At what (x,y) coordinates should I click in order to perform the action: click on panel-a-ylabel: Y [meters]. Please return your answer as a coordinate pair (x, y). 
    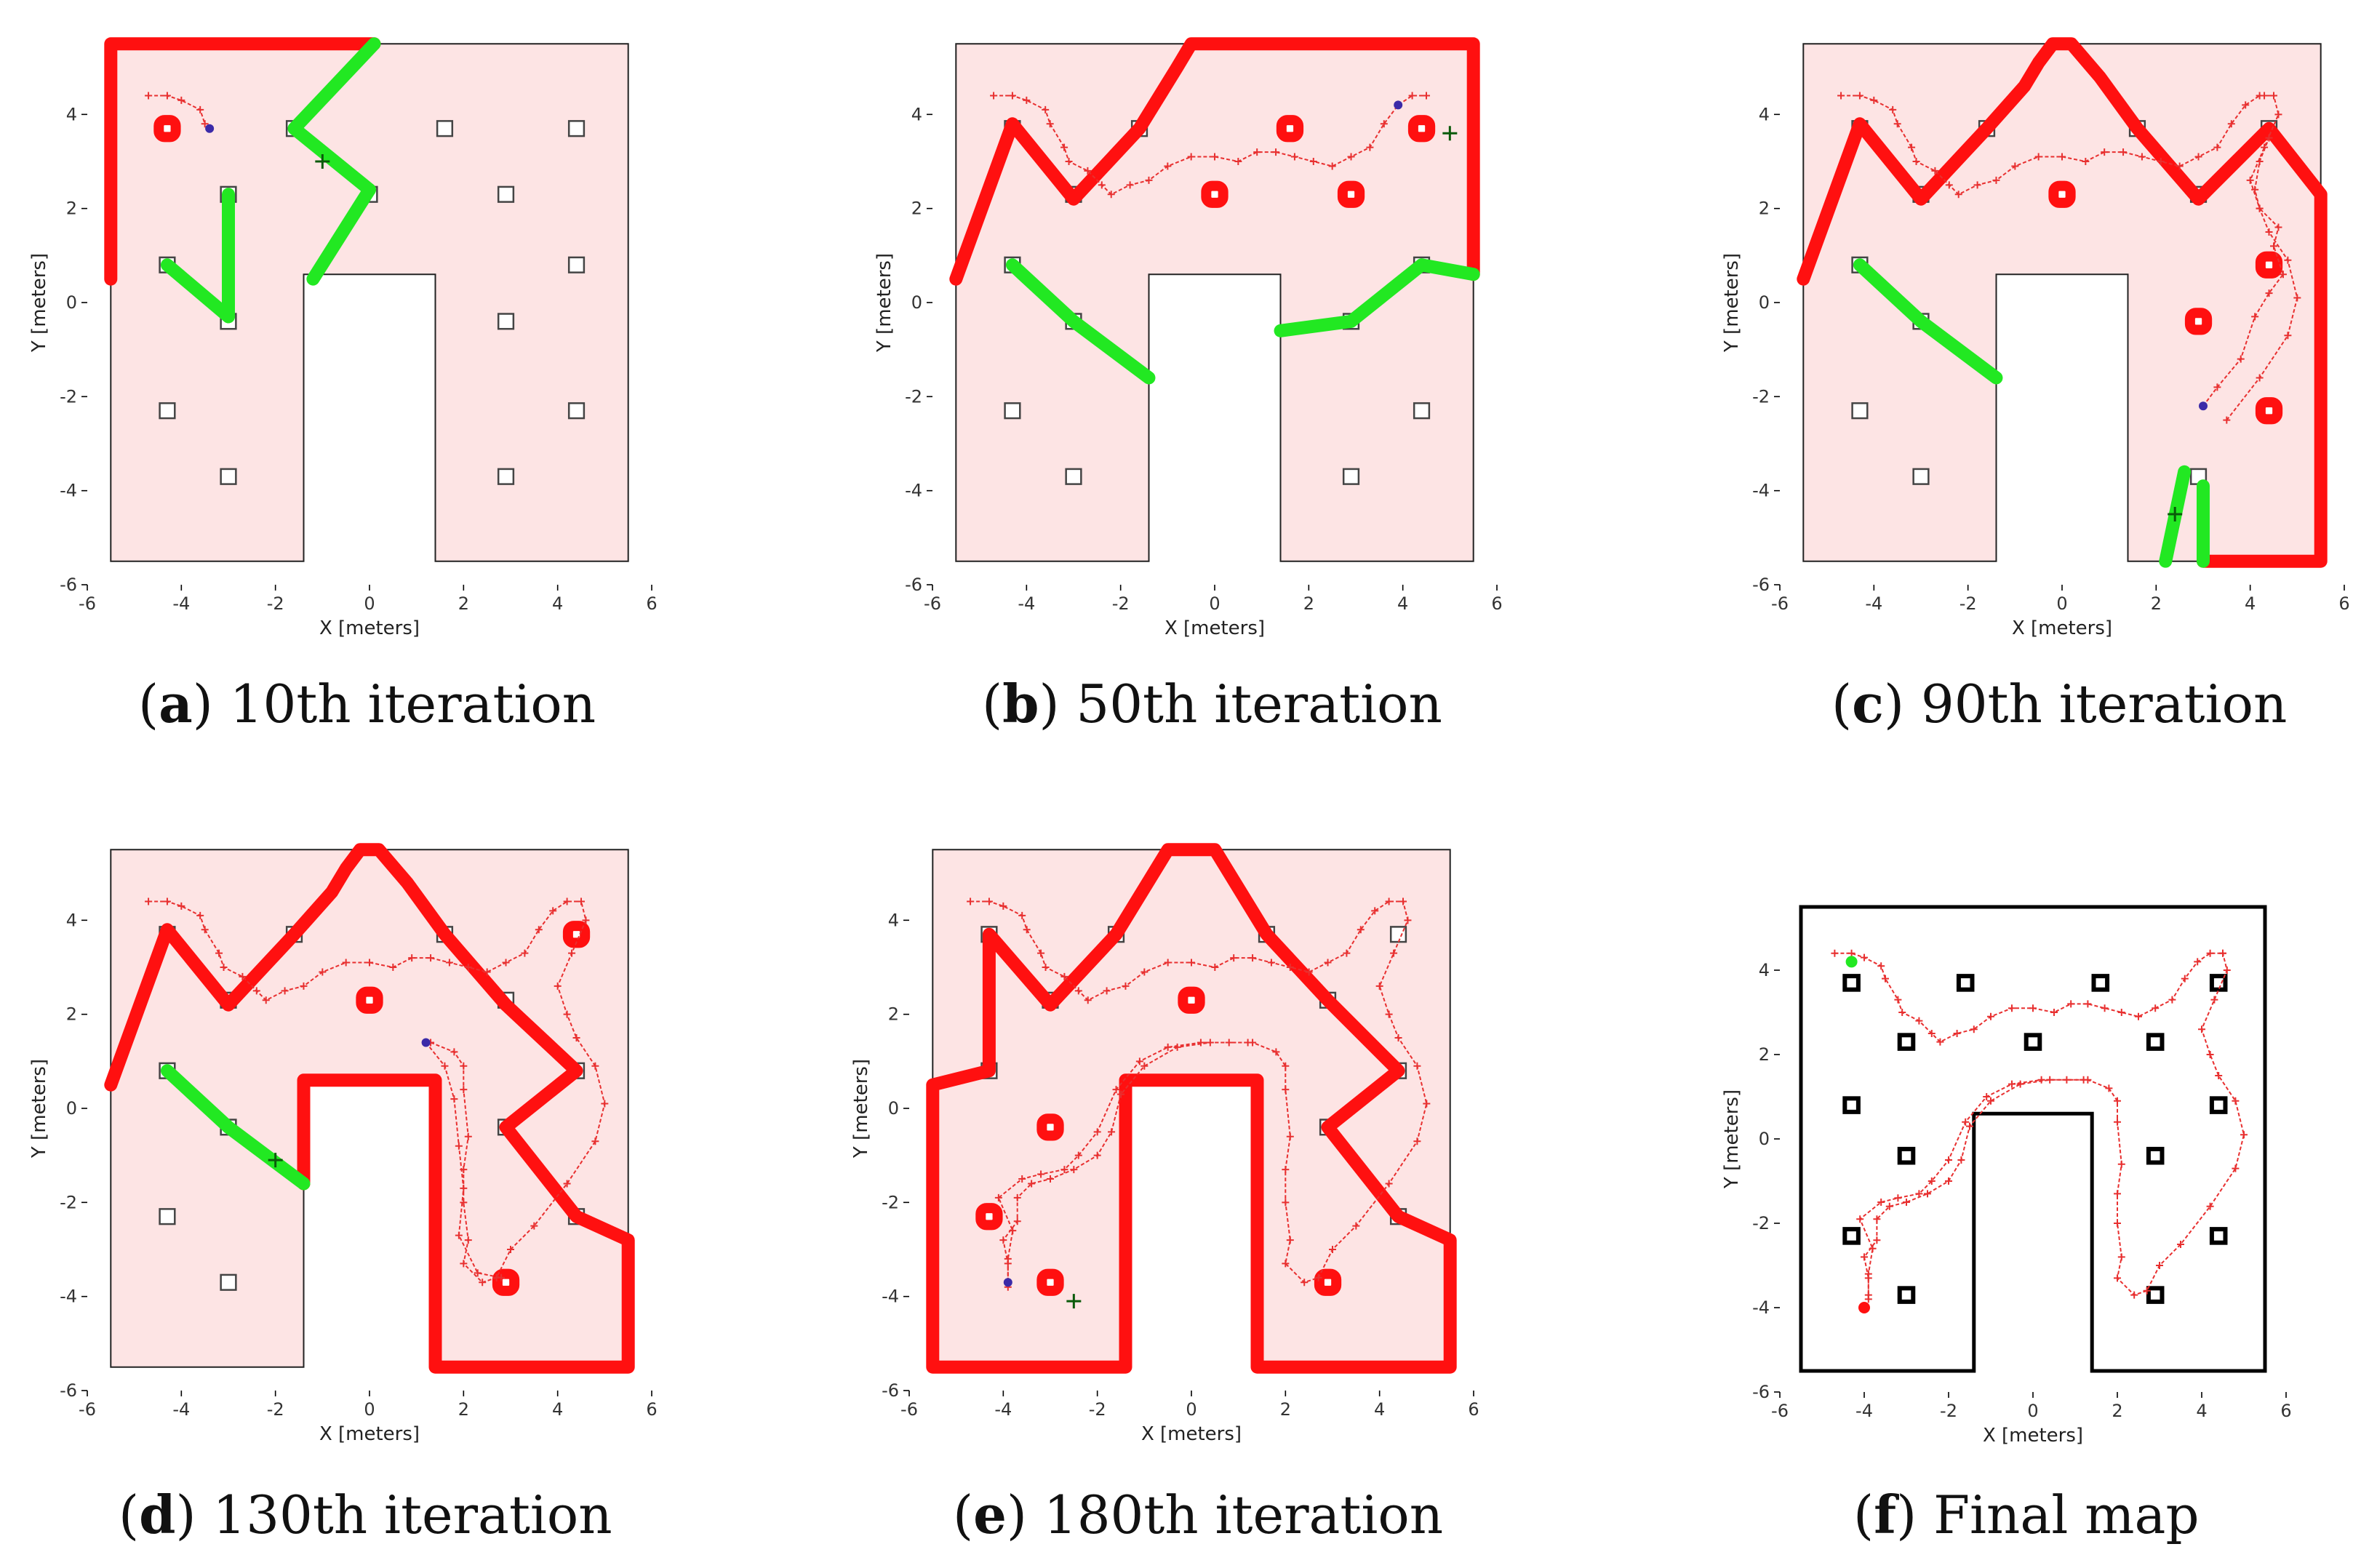
    Looking at the image, I should click on (39, 303).